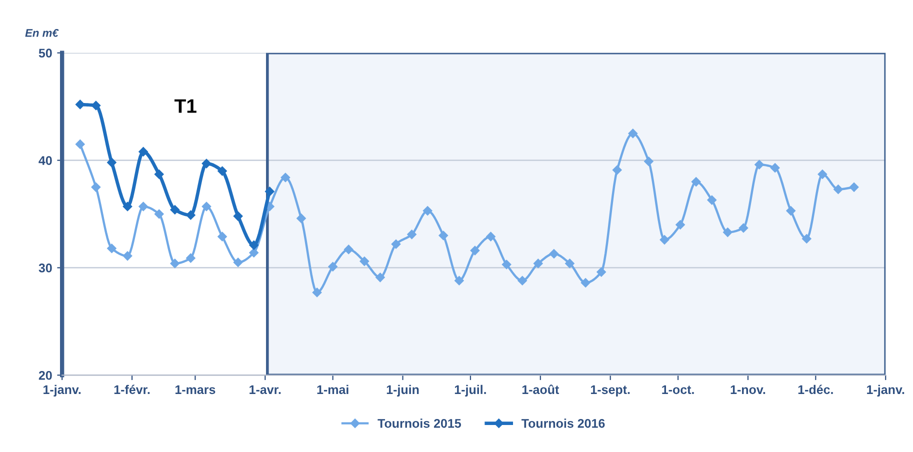 This screenshot has height=452, width=913. I want to click on annotation: T1, so click(185, 106).